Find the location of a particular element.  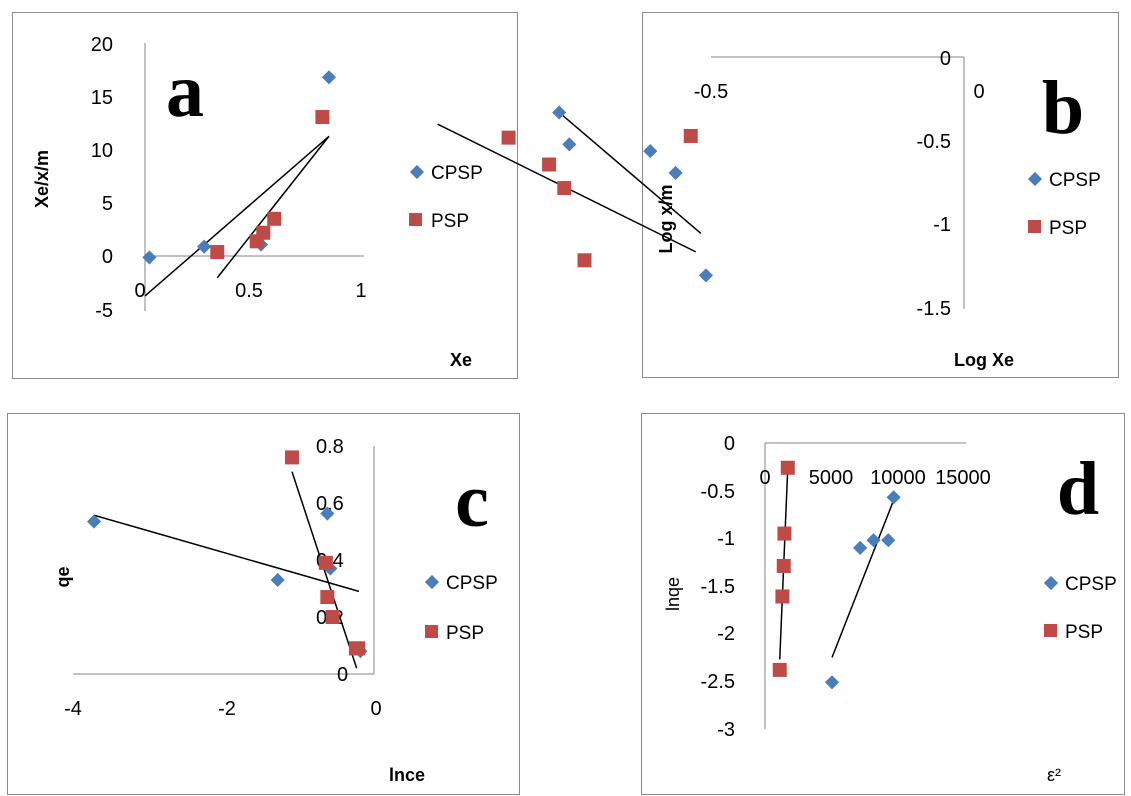

x-tick: -2 is located at coordinates (227, 709).